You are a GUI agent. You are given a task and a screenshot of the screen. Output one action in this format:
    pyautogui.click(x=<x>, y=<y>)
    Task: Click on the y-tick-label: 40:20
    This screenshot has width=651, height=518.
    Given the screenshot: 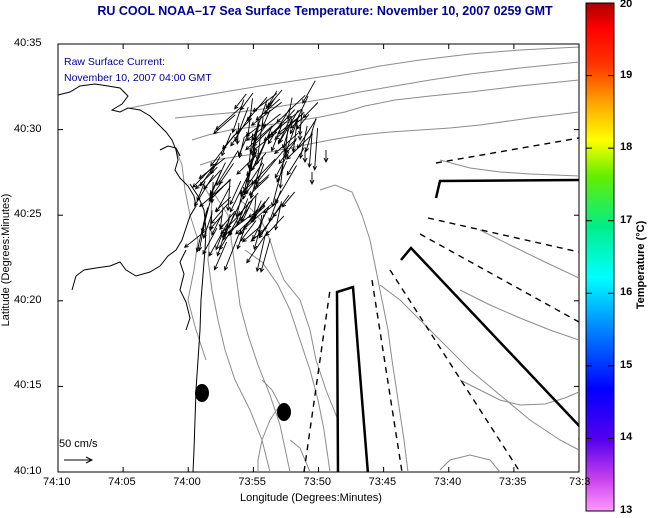 What is the action you would take?
    pyautogui.click(x=28, y=299)
    